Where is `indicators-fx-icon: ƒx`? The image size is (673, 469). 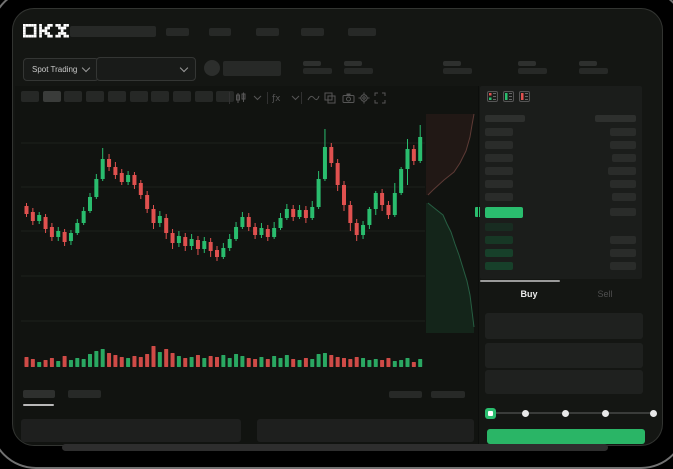 indicators-fx-icon: ƒx is located at coordinates (278, 98).